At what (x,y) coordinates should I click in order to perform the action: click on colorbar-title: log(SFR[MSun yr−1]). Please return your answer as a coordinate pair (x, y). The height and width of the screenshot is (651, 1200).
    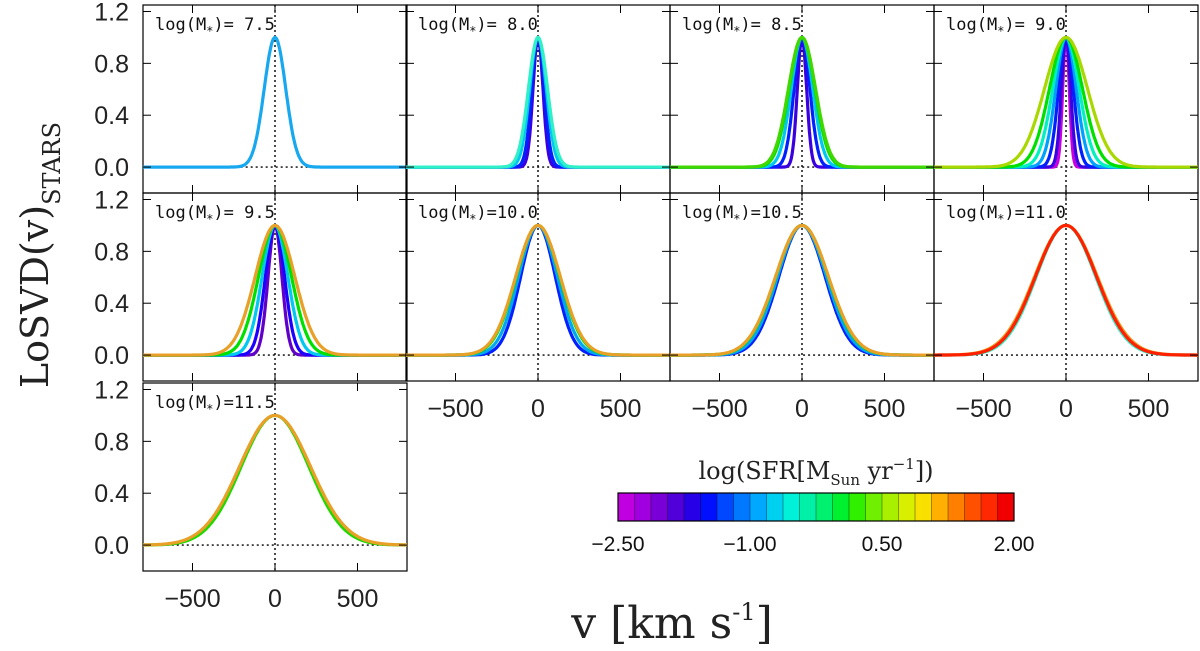
    Looking at the image, I should click on (815, 472).